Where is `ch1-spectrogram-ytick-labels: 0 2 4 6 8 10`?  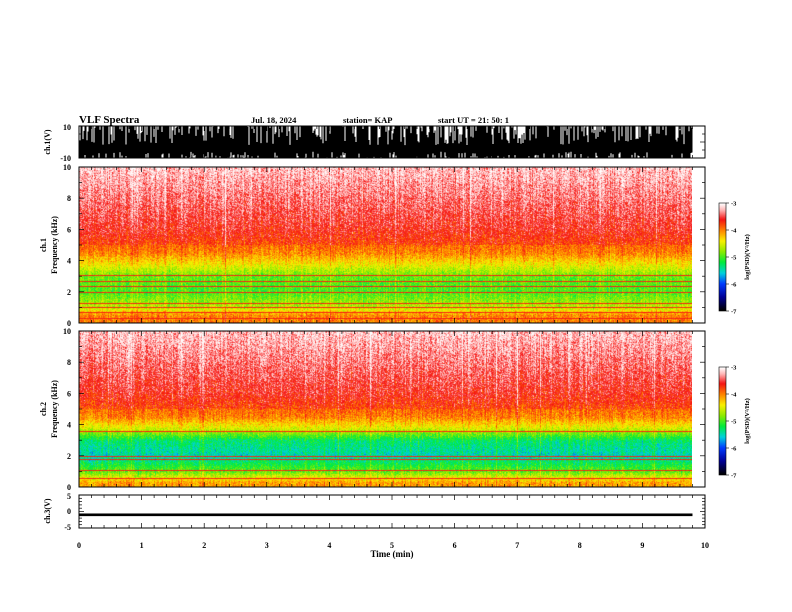 ch1-spectrogram-ytick-labels: 0 2 4 6 8 10 is located at coordinates (67, 245).